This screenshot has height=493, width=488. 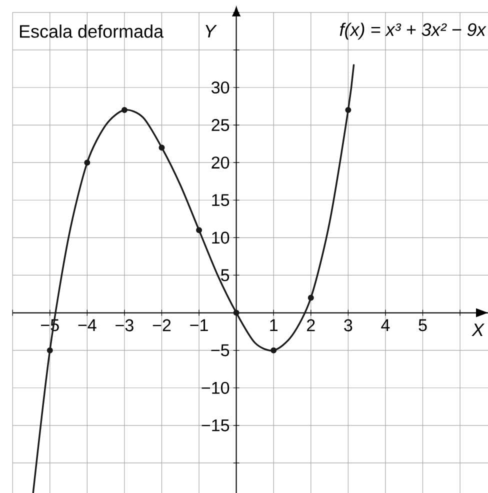 I want to click on x-tick-label: −3, so click(x=125, y=325).